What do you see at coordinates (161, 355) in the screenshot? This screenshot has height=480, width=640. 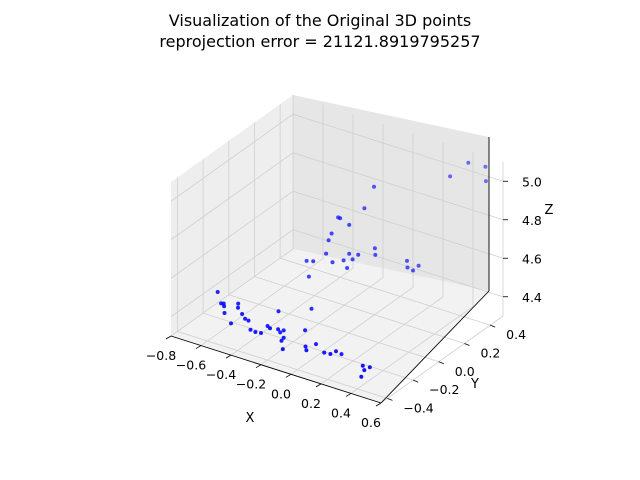 I see `x-tick-label: −0.8` at bounding box center [161, 355].